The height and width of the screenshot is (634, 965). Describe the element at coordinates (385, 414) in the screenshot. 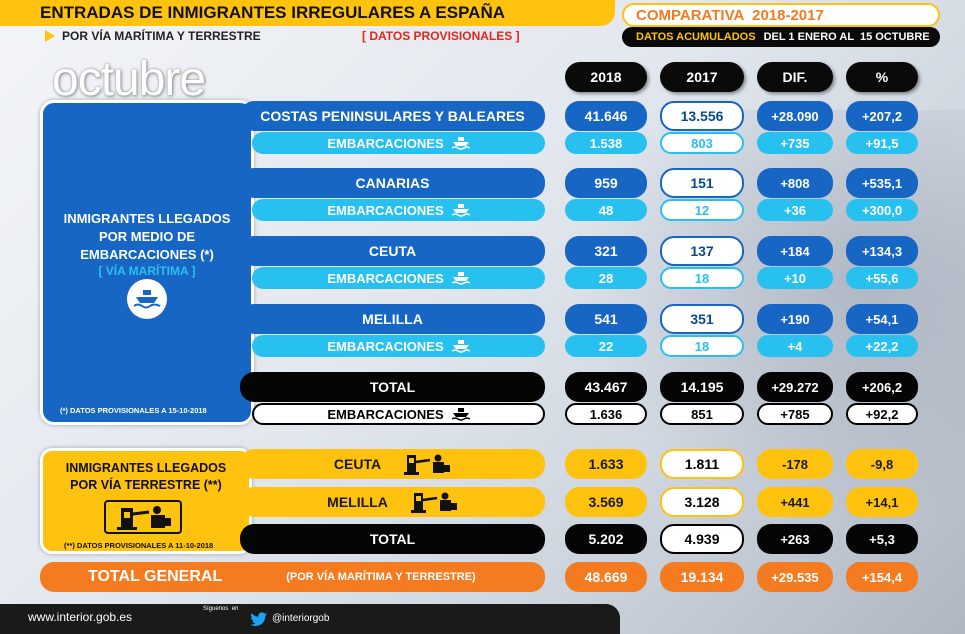

I see `total-mar-emb-label: EMBARCACIONES` at that location.